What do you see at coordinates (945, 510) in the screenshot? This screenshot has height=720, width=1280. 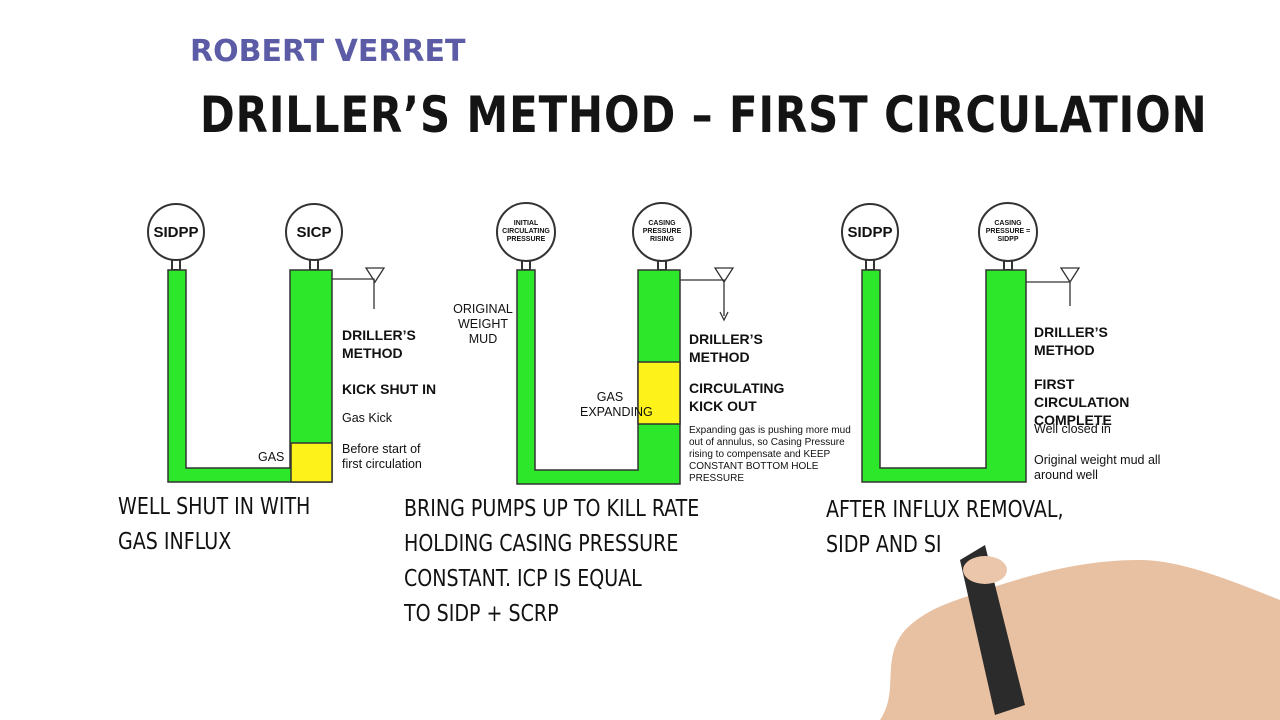 I see `caption: AFTER INFLUX REMOVAL,` at bounding box center [945, 510].